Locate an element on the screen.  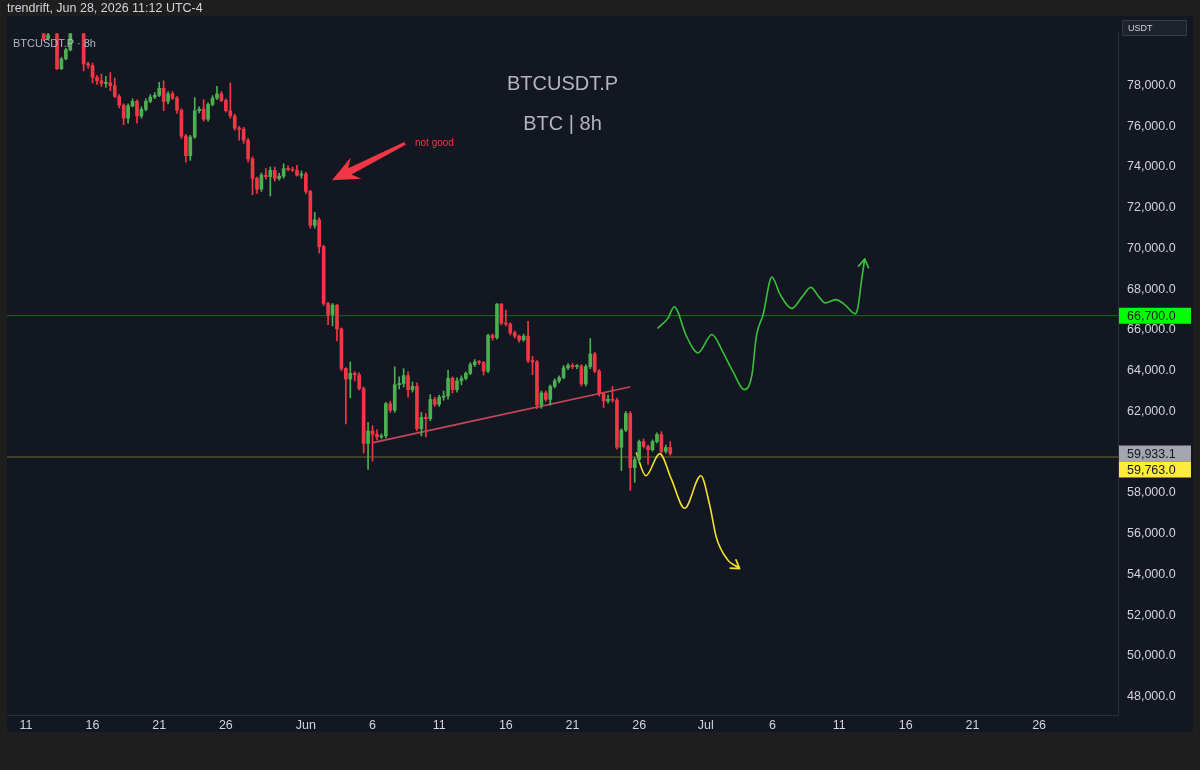
y-axis-title: USDT is located at coordinates (1140, 27).